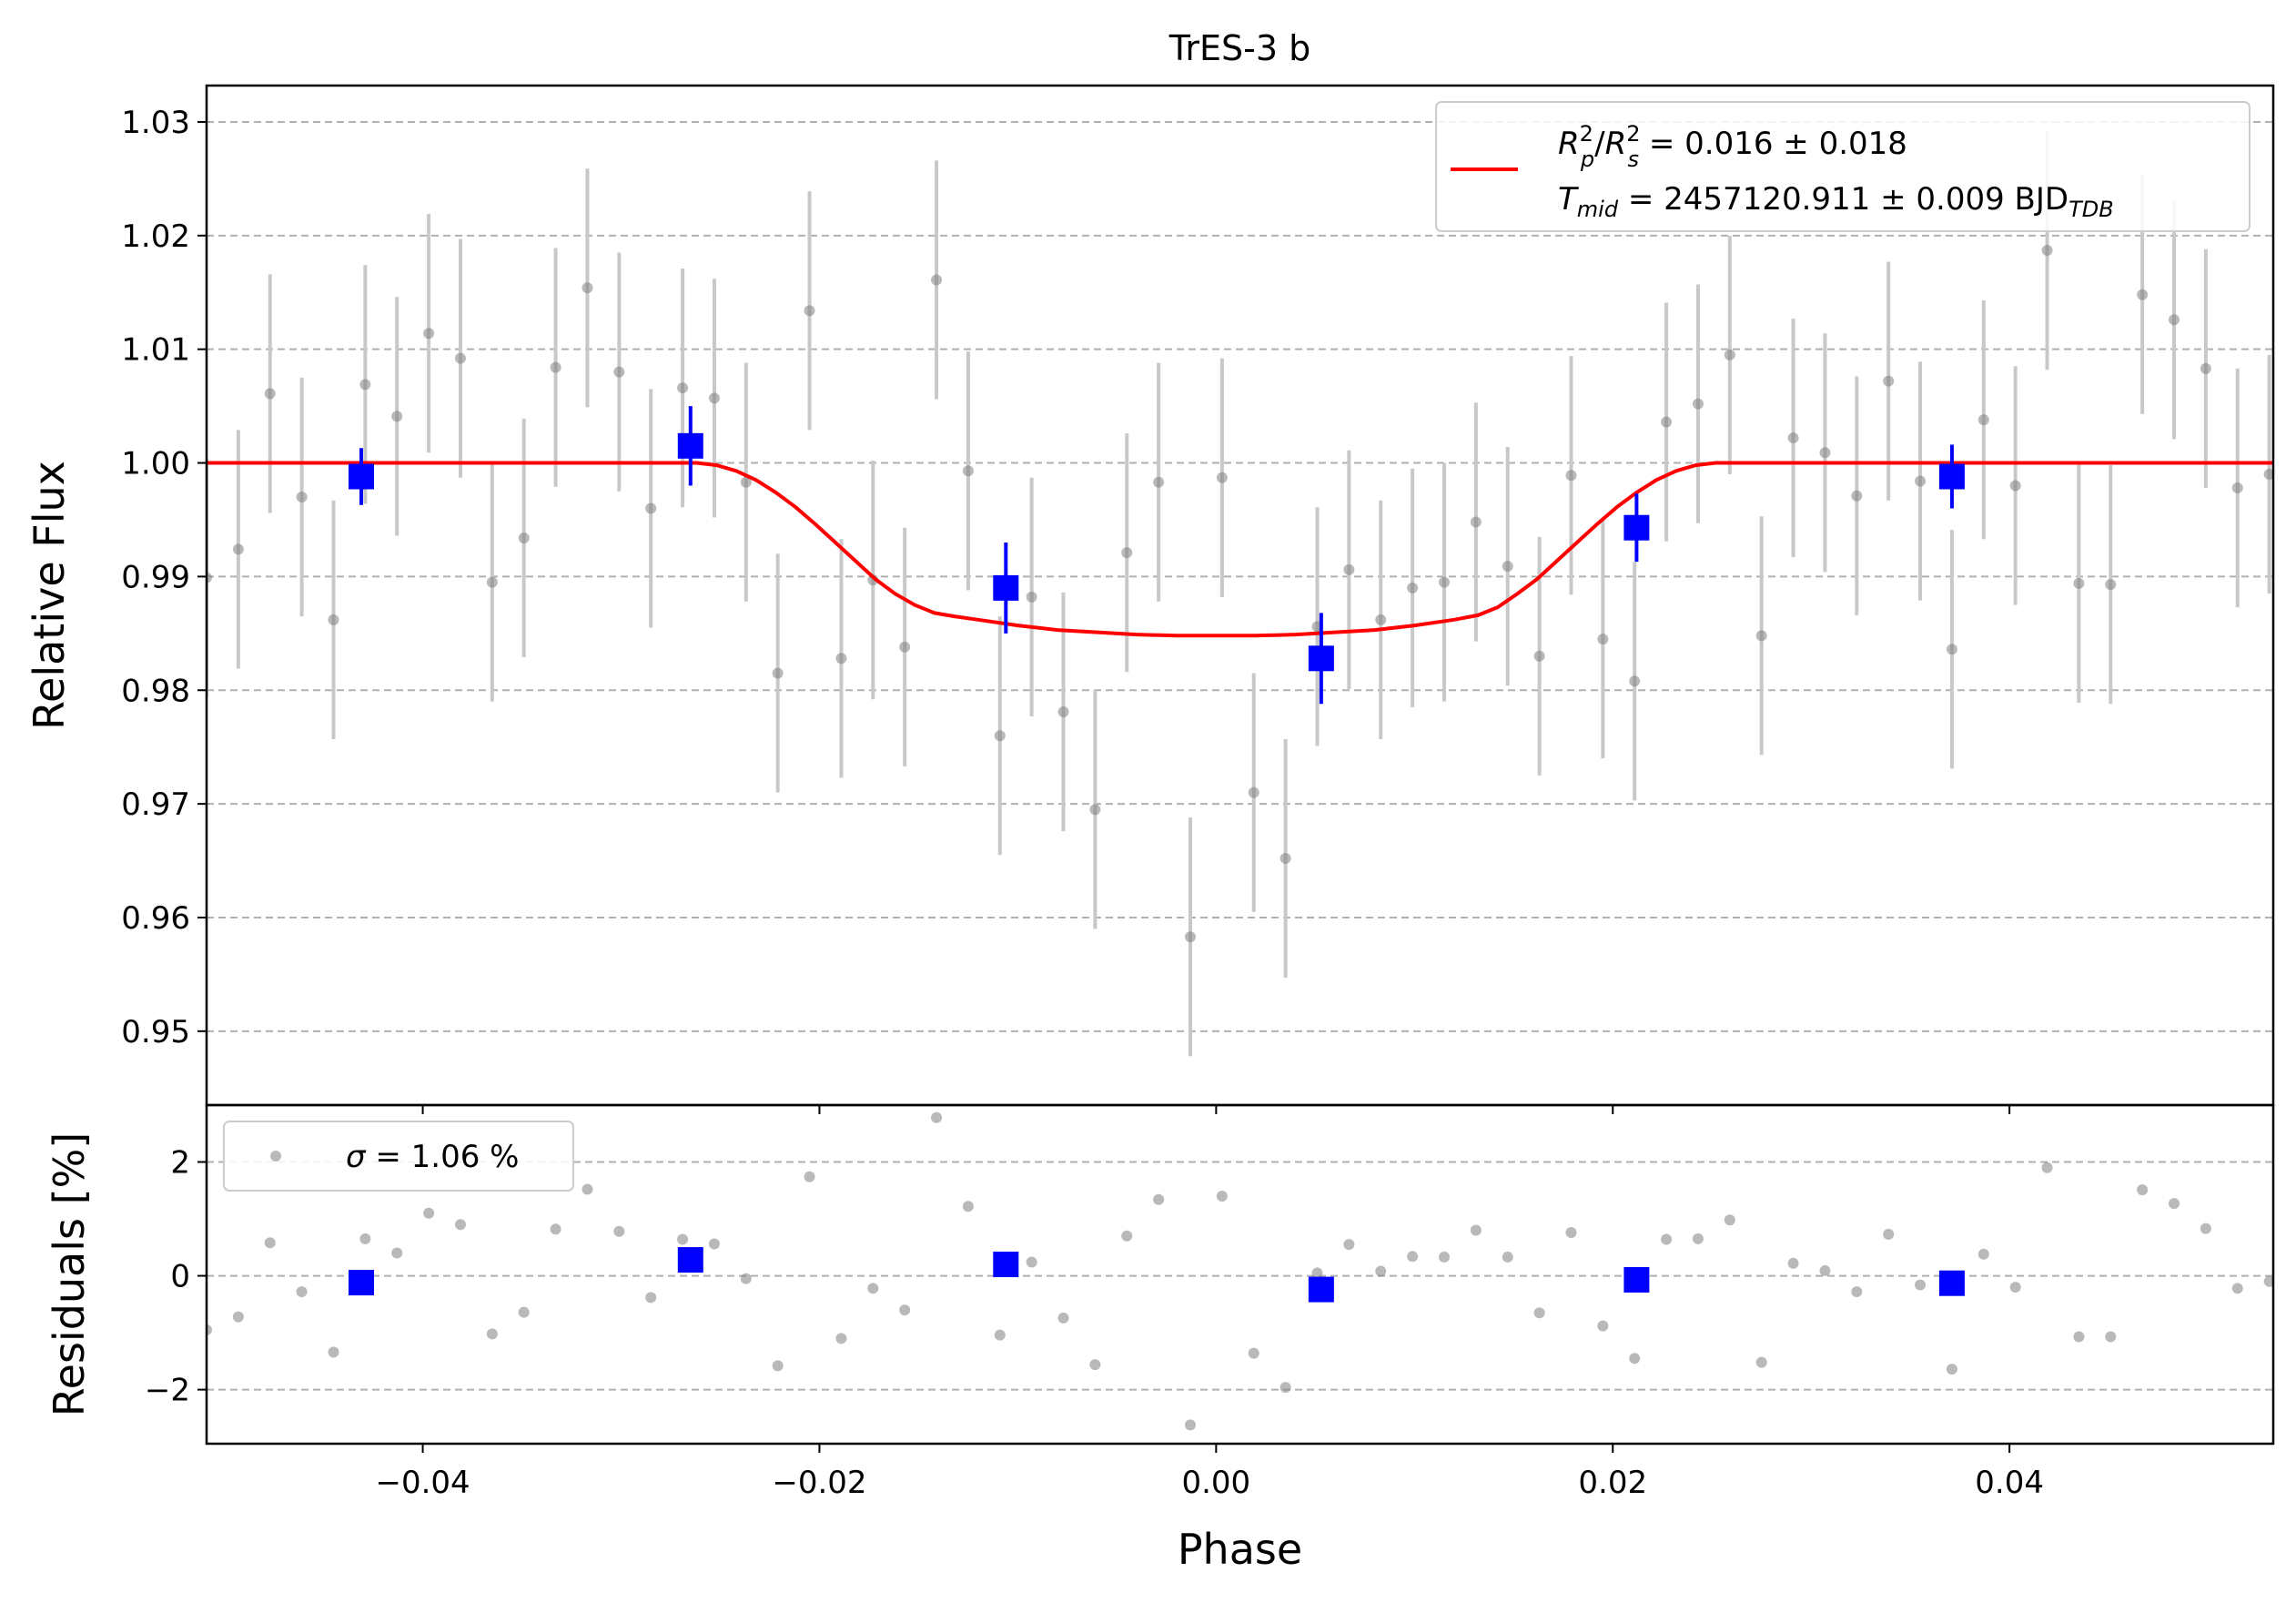  Describe the element at coordinates (156, 236) in the screenshot. I see `main-y-tick-label: 1.02` at that location.